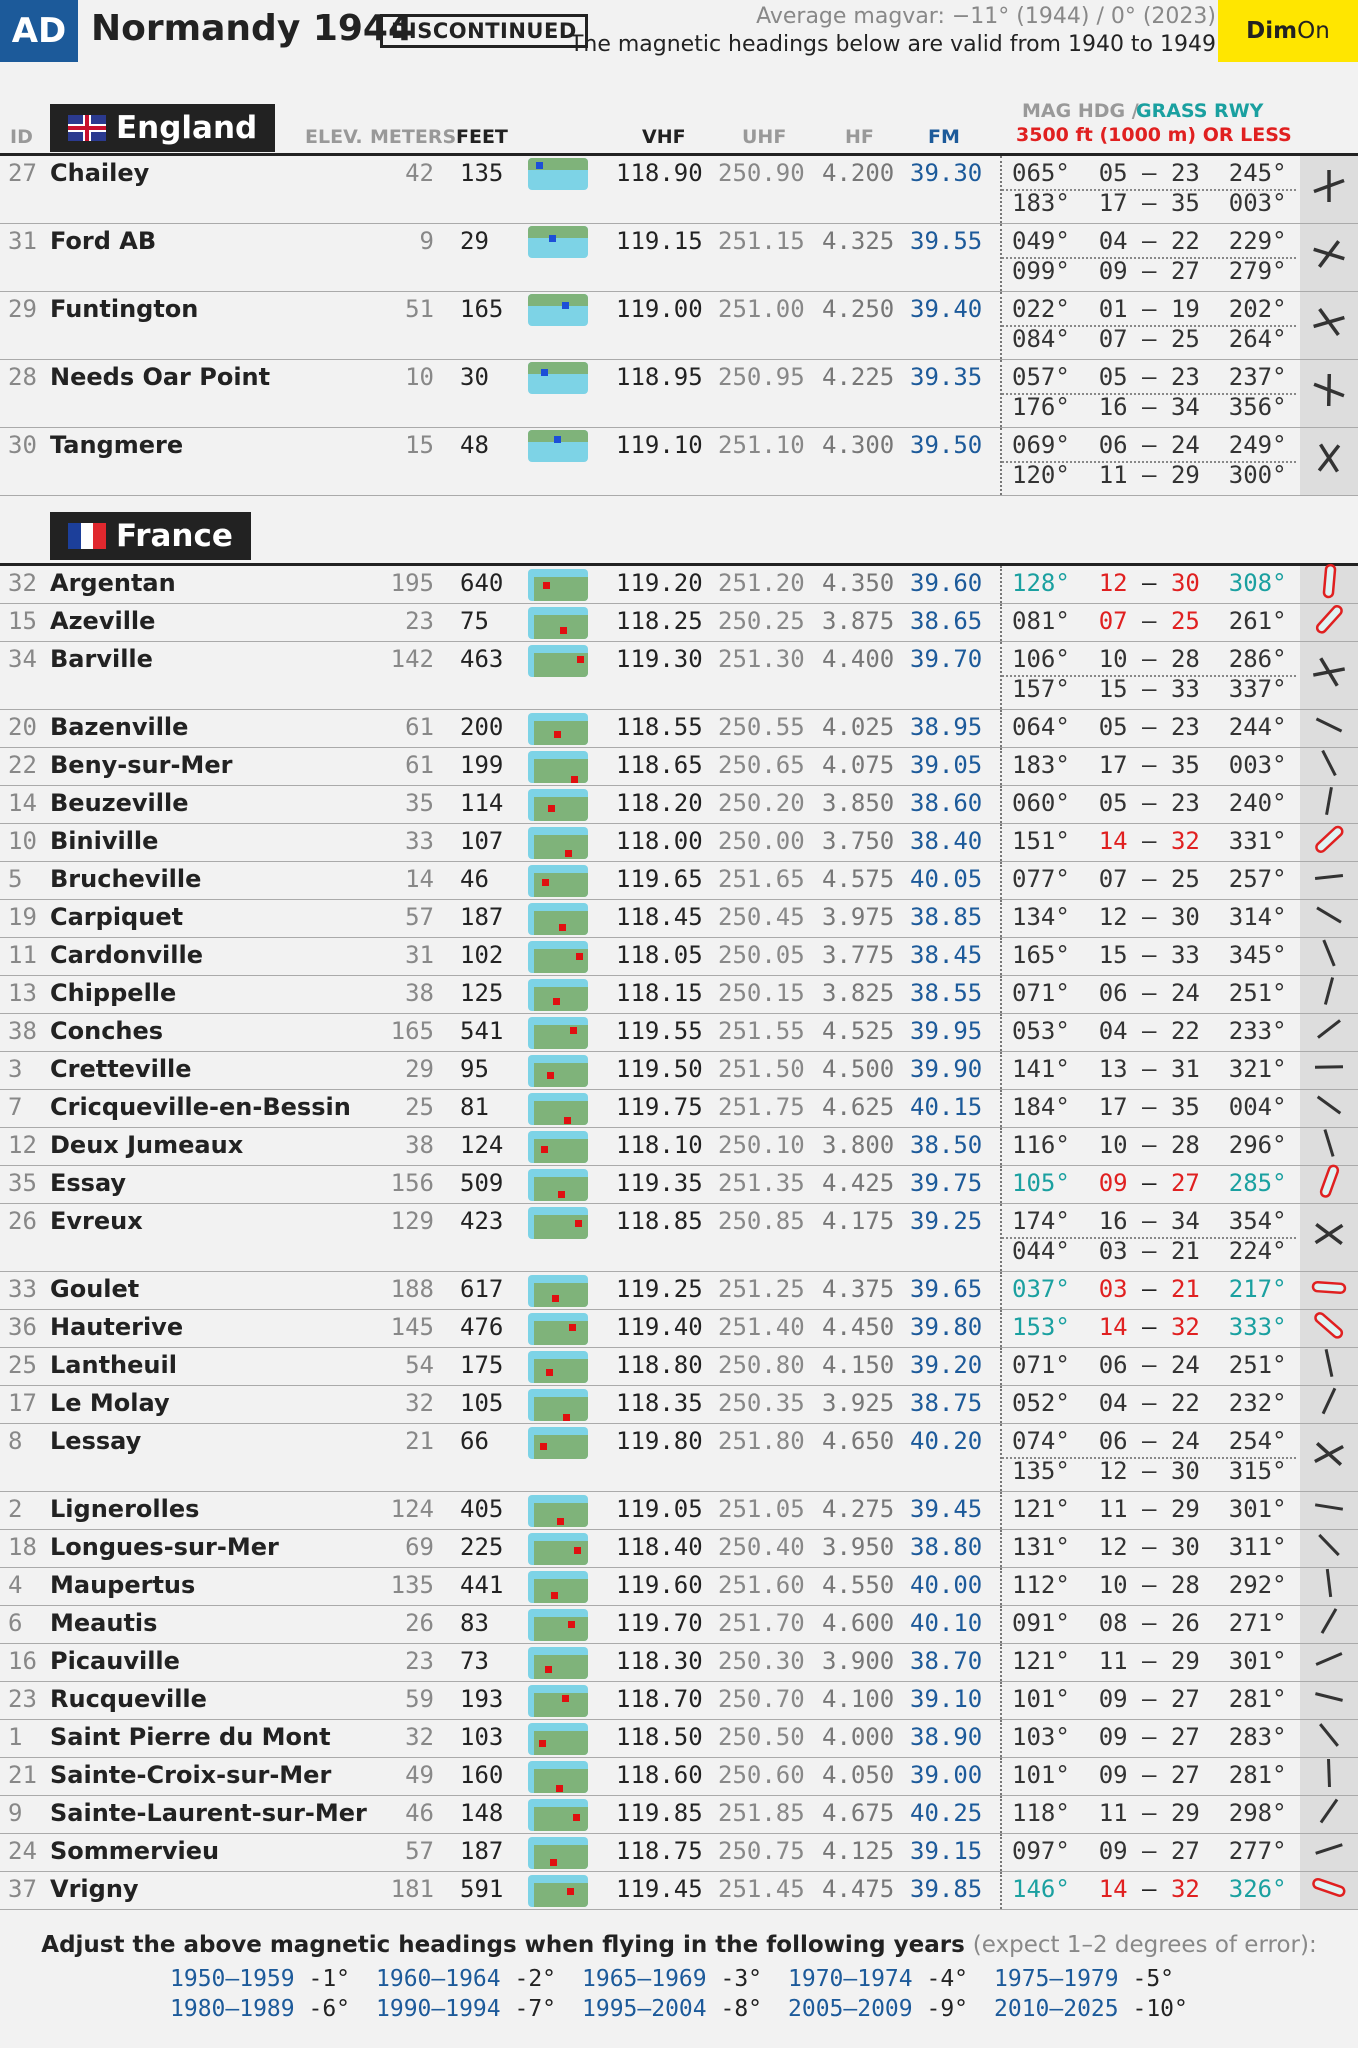 This screenshot has width=1358, height=2048. Describe the element at coordinates (104, 1623) in the screenshot. I see `airfield-name: Meautis` at that location.